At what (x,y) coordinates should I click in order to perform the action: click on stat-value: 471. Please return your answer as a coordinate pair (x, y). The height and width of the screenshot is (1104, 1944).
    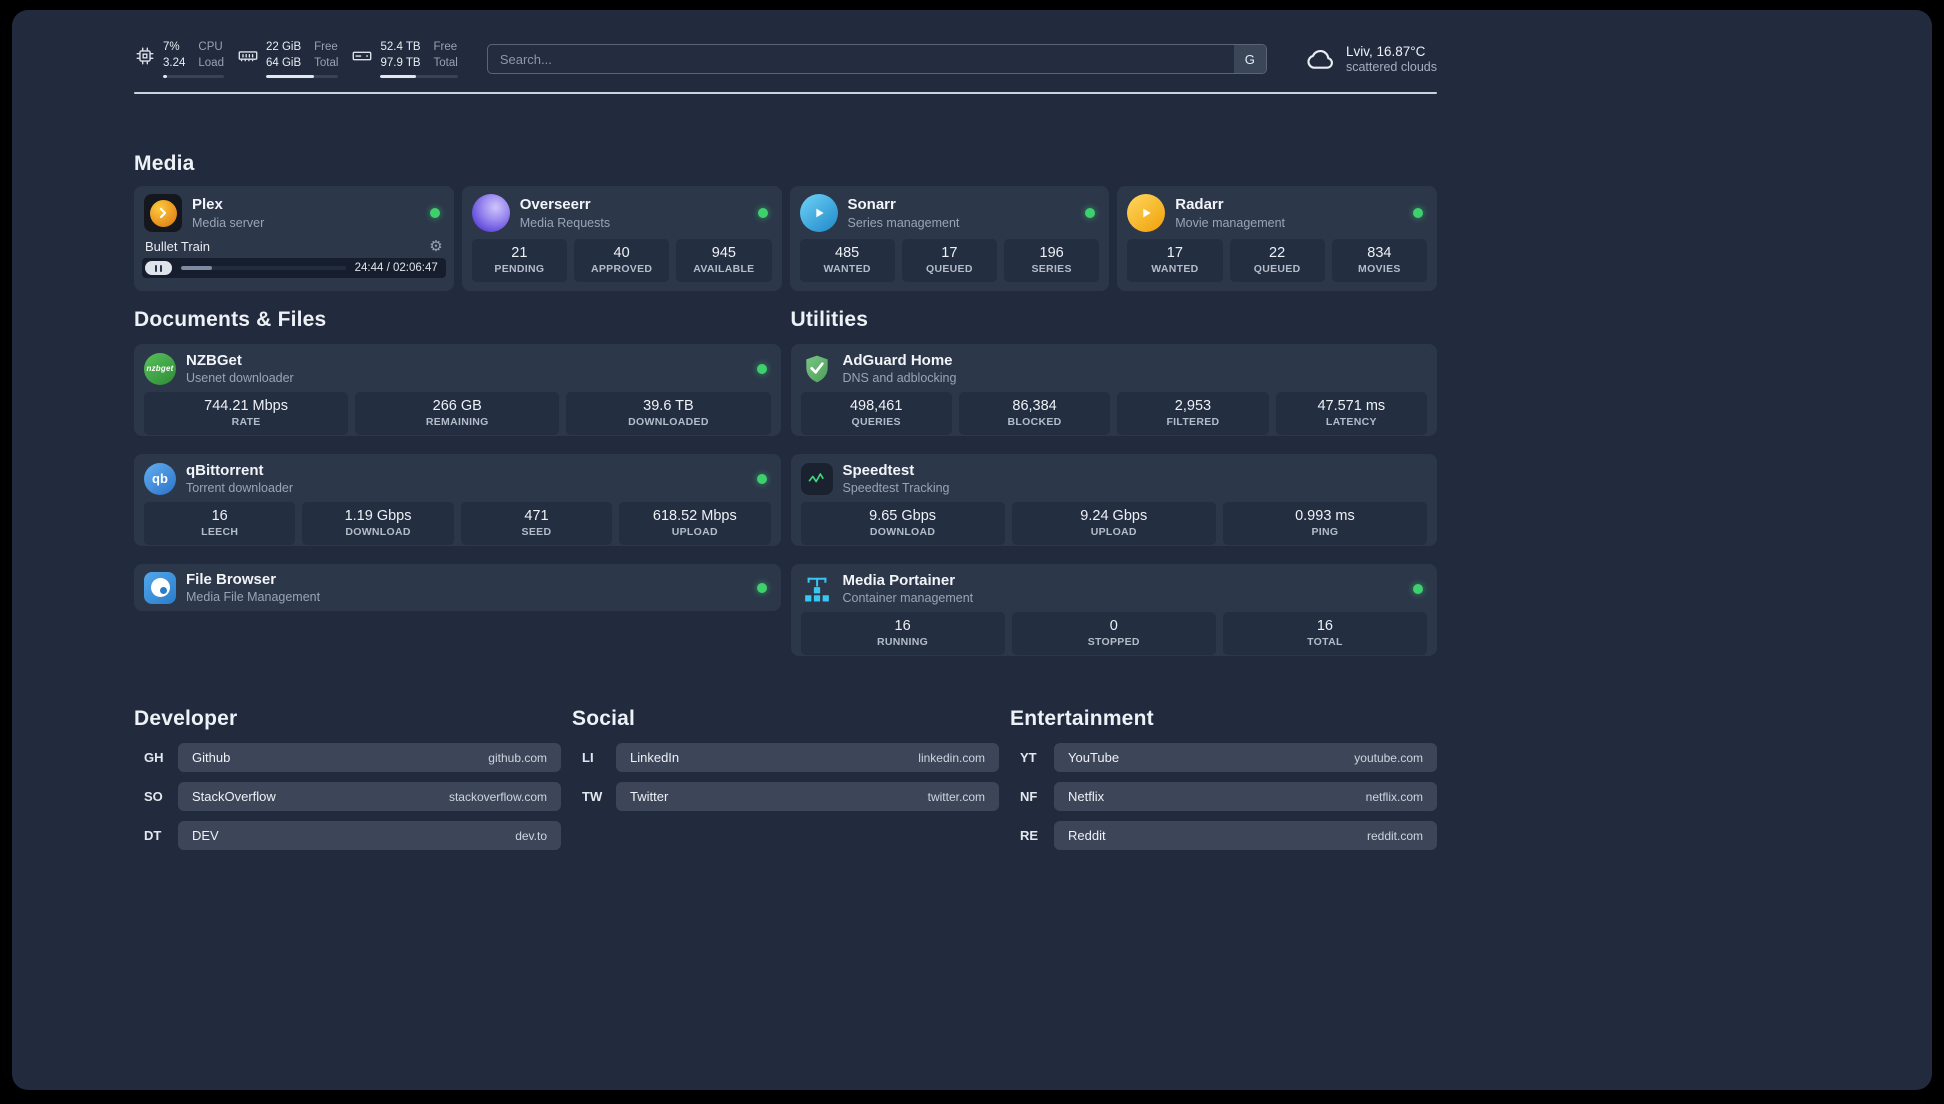
    Looking at the image, I should click on (536, 516).